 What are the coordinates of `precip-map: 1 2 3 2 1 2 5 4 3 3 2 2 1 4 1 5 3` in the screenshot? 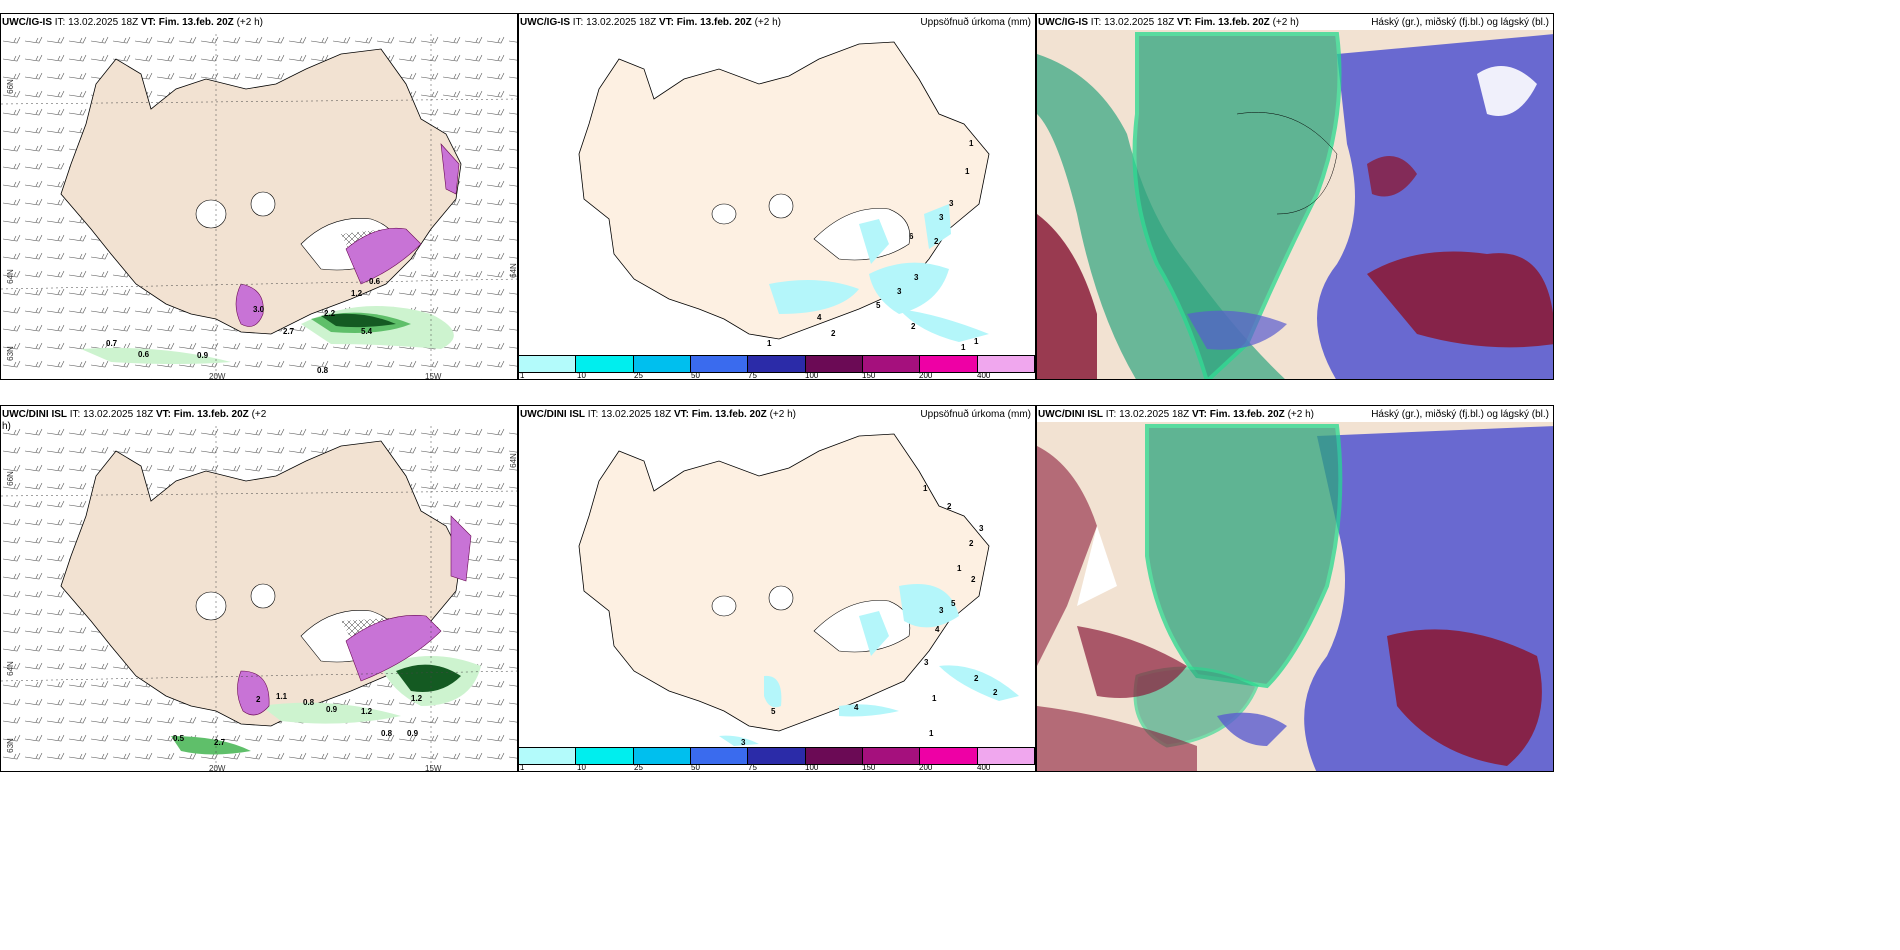 It's located at (798, 589).